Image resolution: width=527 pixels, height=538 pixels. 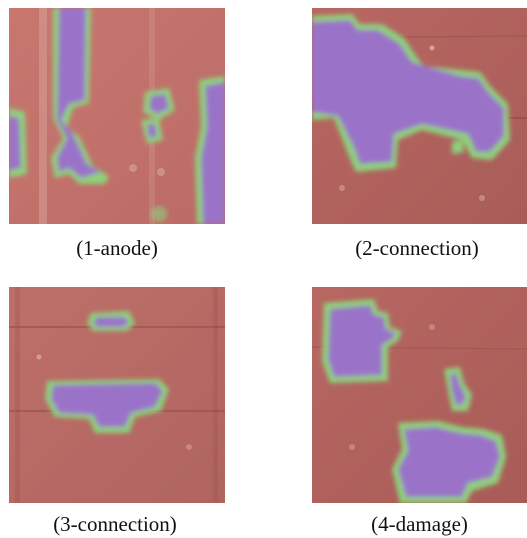 I want to click on caption-anode: (1-anode), so click(x=117, y=248).